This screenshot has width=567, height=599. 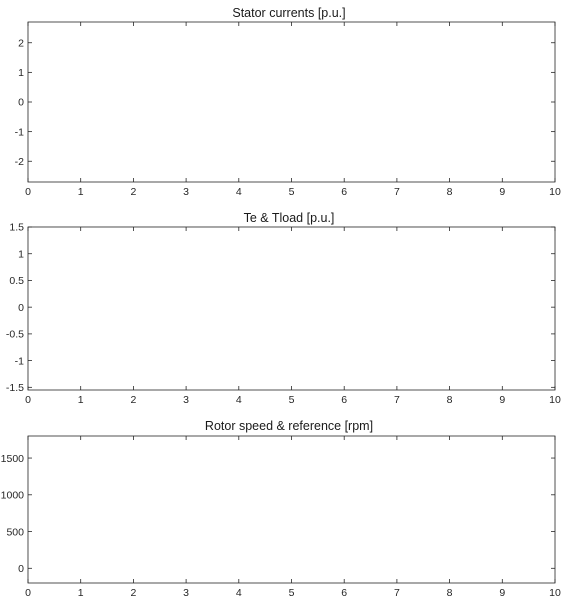 I want to click on y-tick-label: 1.5, so click(x=16, y=228).